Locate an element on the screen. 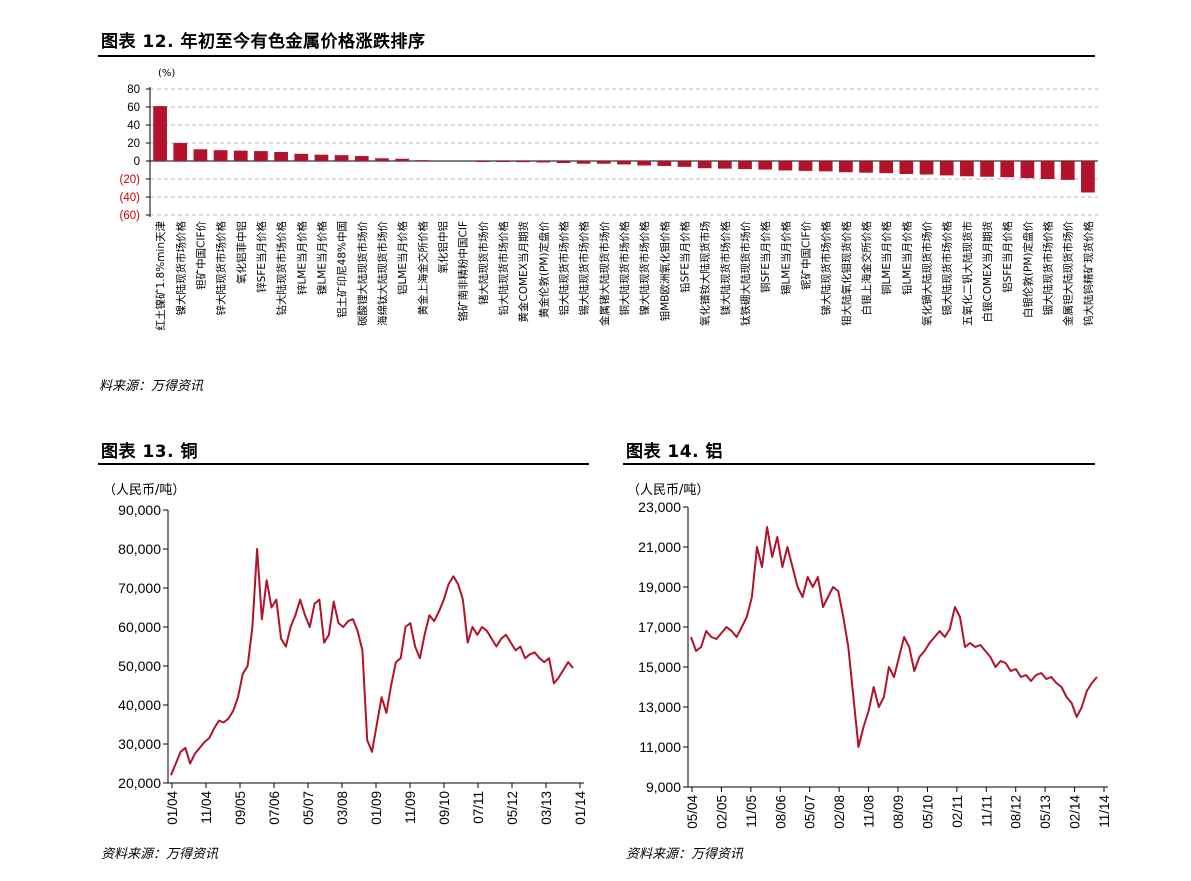  x-category-label: 铅大陆现货市场价格 is located at coordinates (503, 268).